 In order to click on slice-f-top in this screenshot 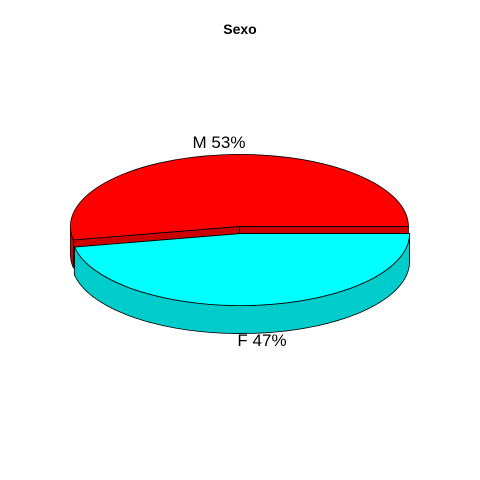, I will do `click(241, 269)`.